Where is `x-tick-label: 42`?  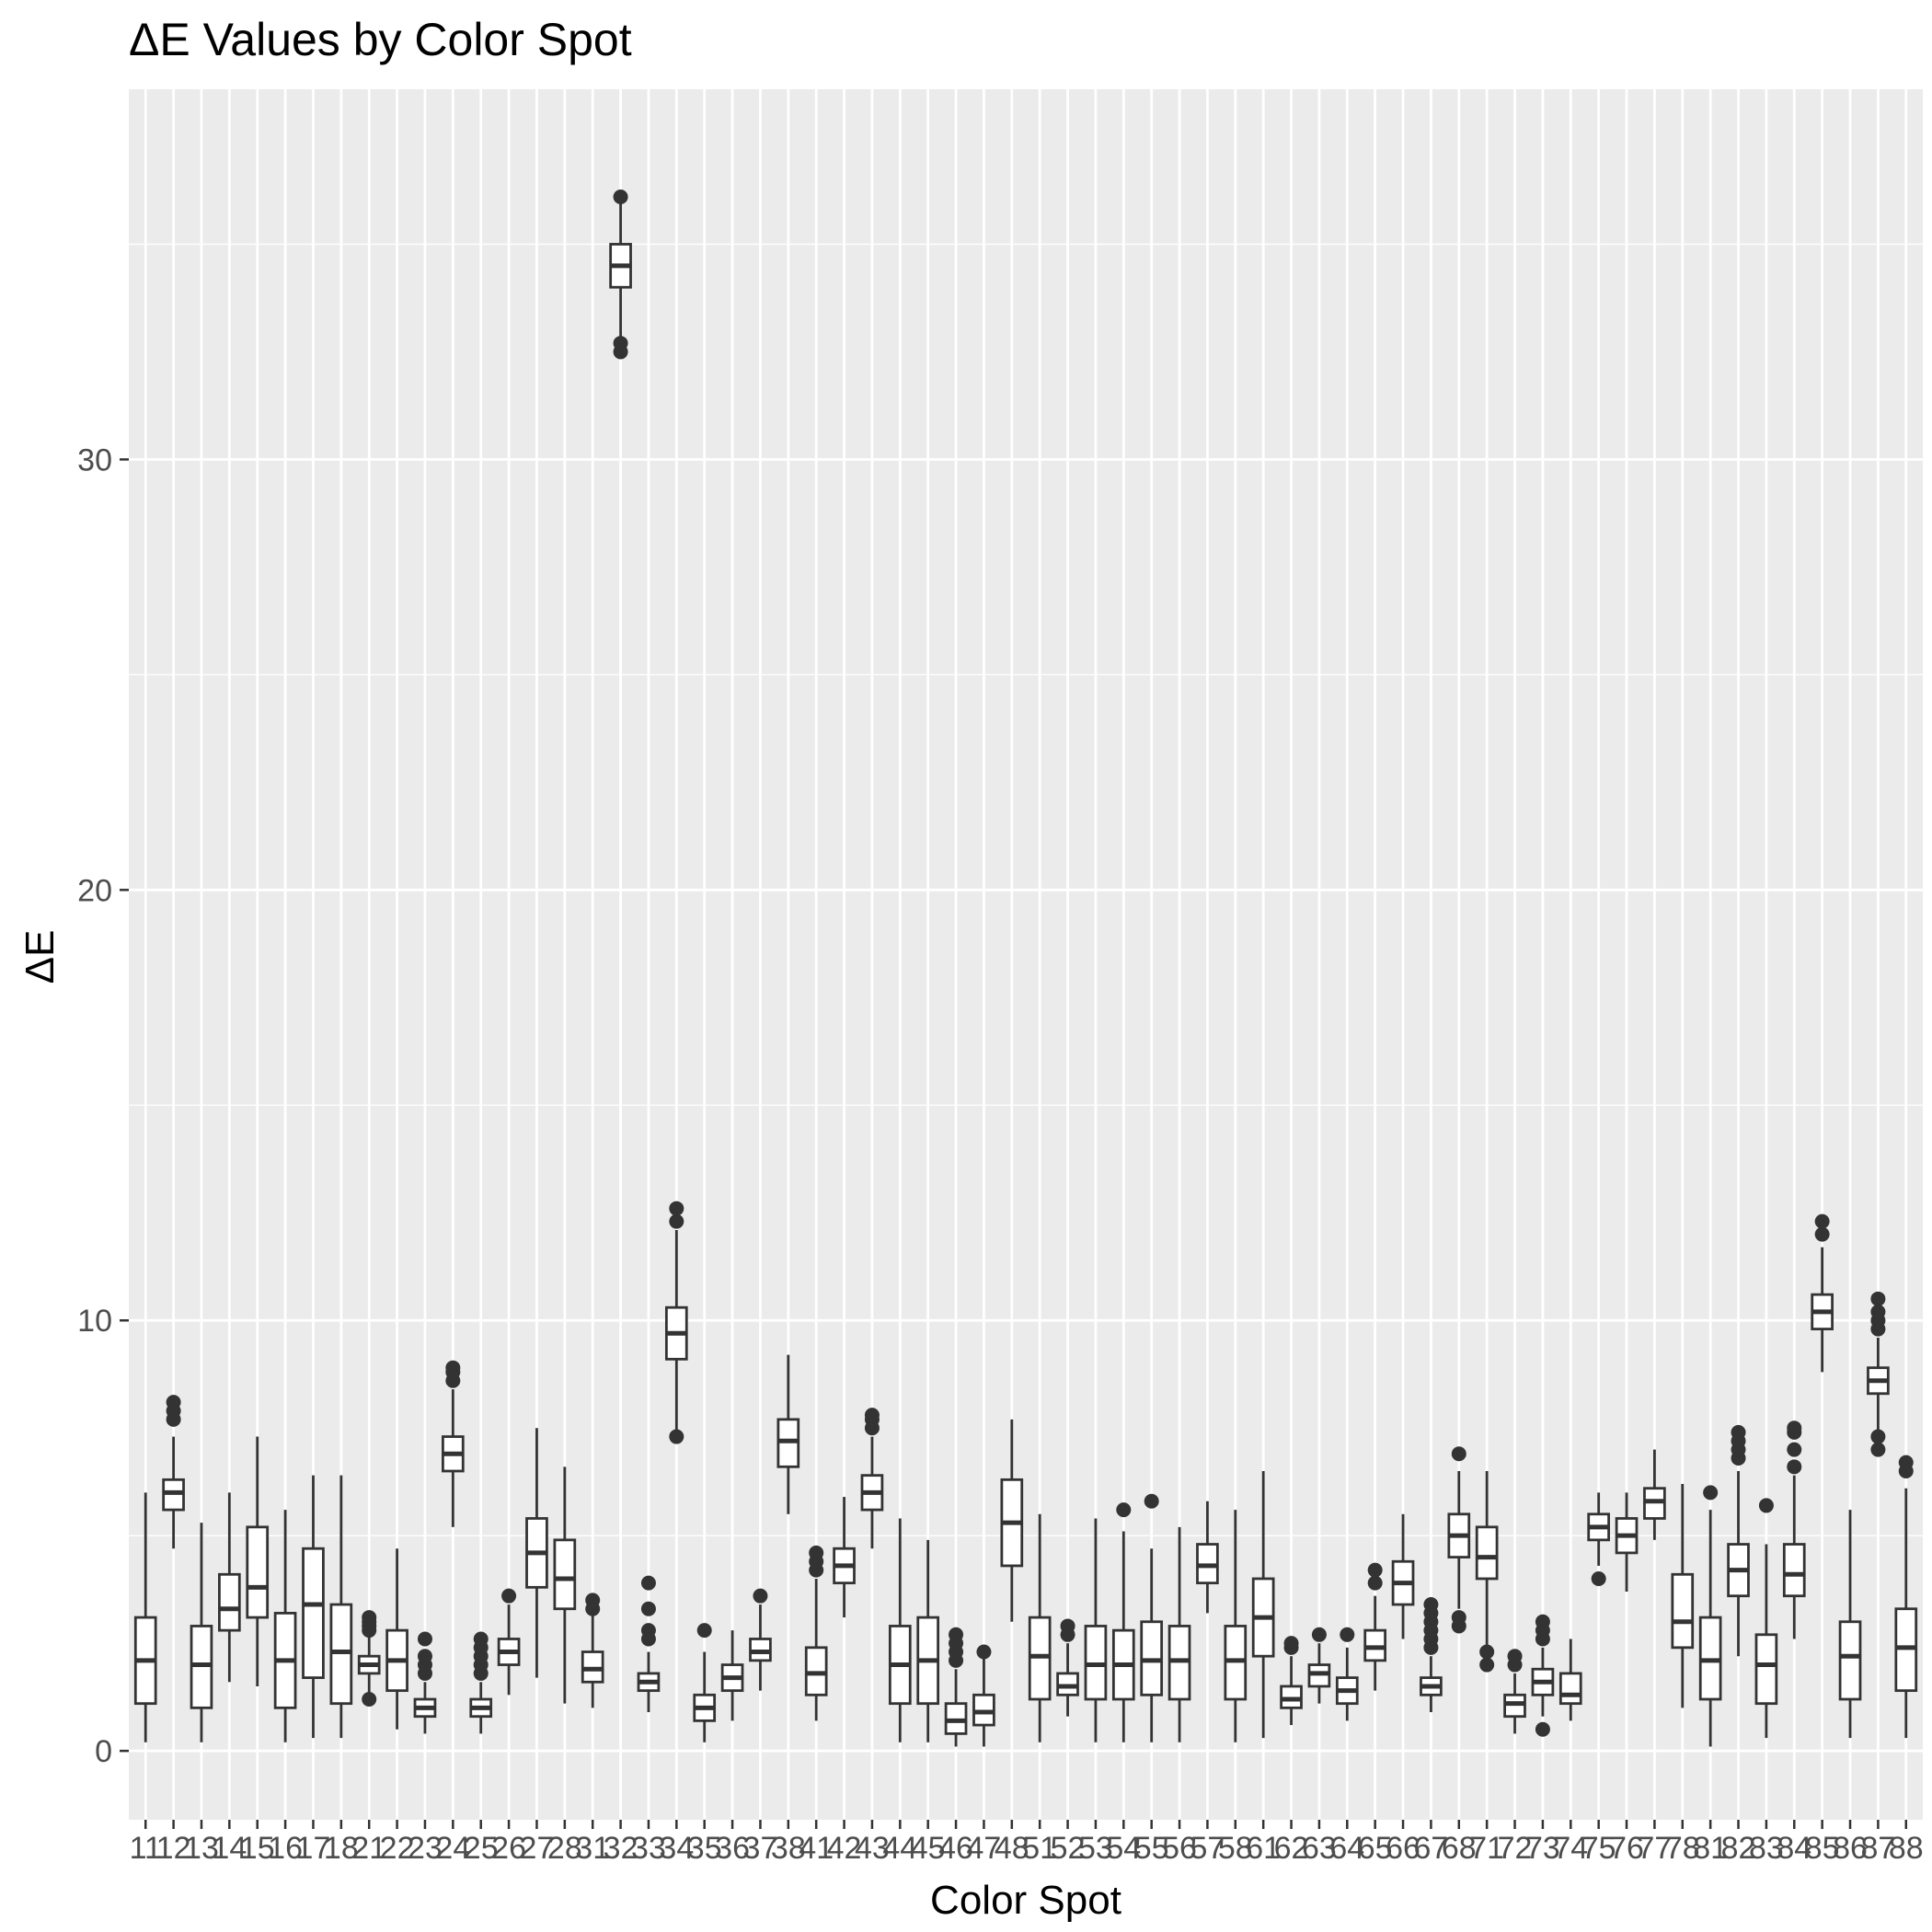 x-tick-label: 42 is located at coordinates (844, 1848).